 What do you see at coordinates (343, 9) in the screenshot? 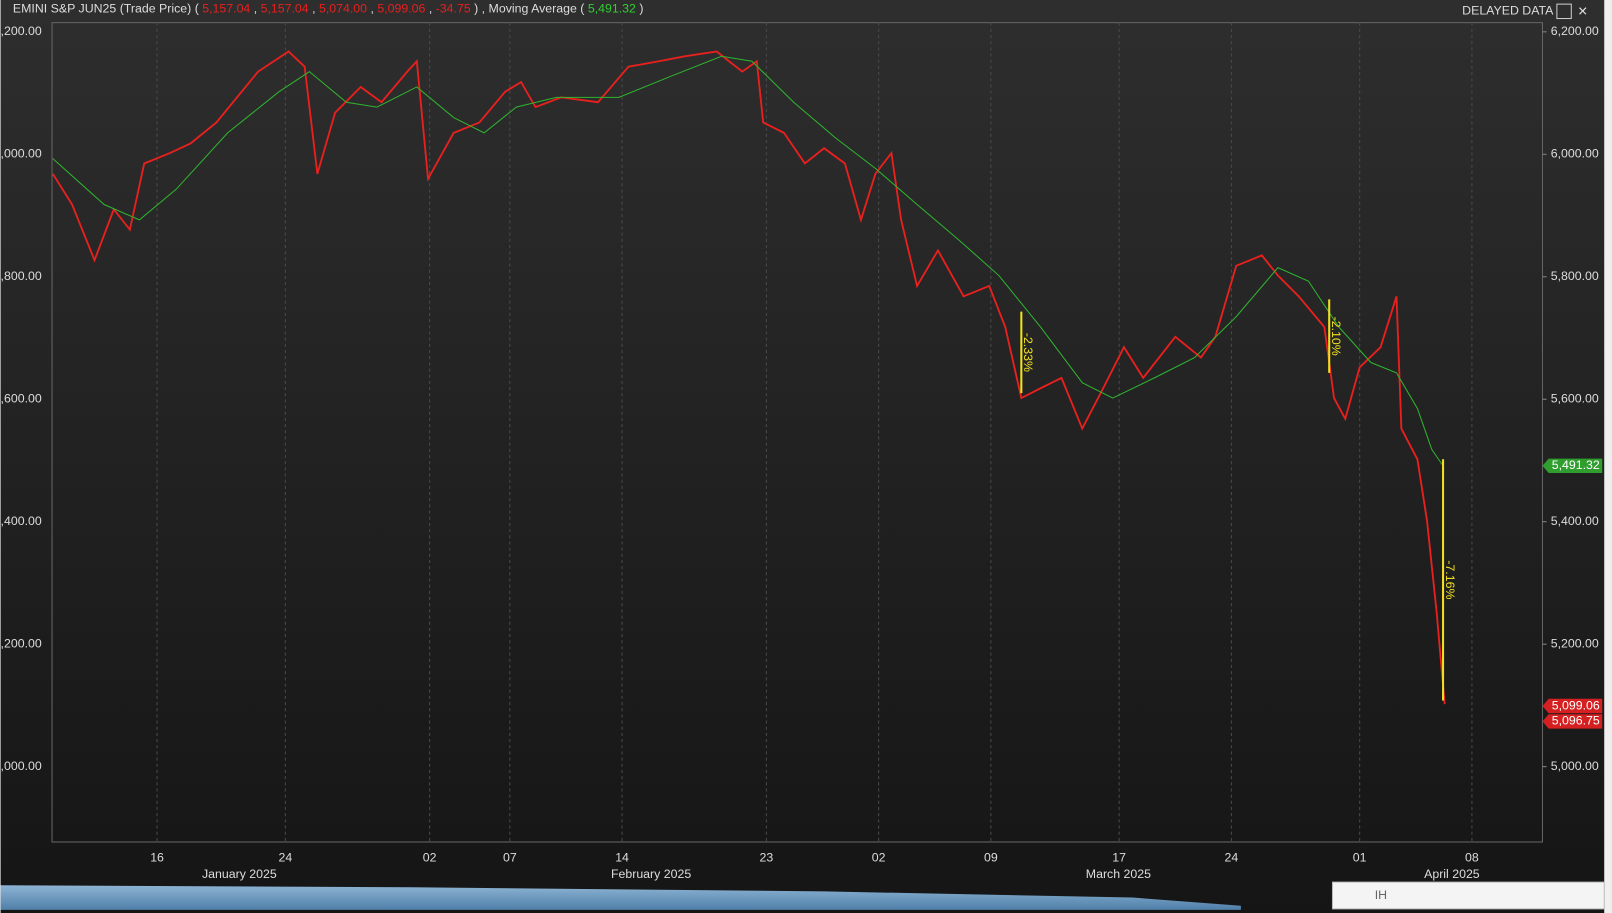
I see `legend-value: 5,074.00` at bounding box center [343, 9].